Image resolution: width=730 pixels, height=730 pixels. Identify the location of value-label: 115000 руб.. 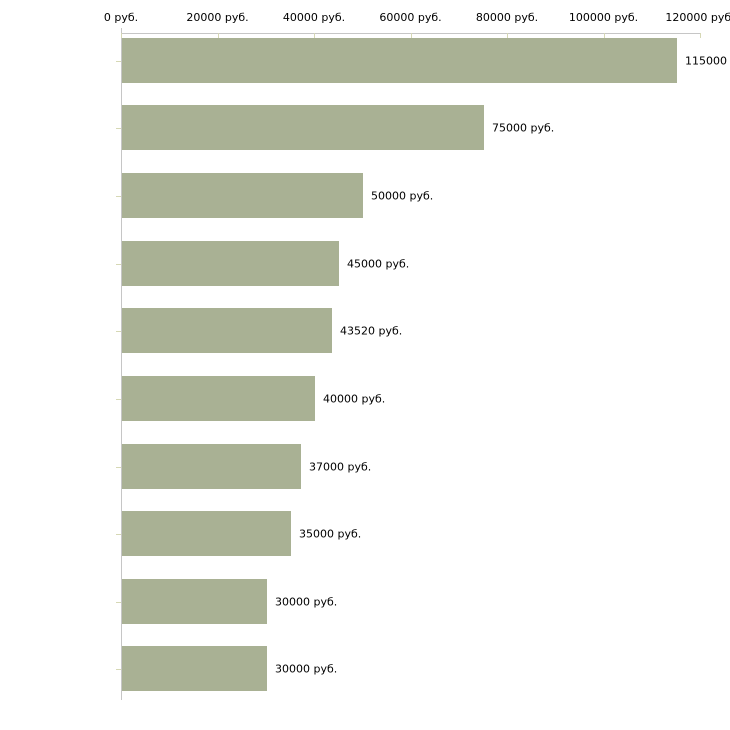
(707, 60).